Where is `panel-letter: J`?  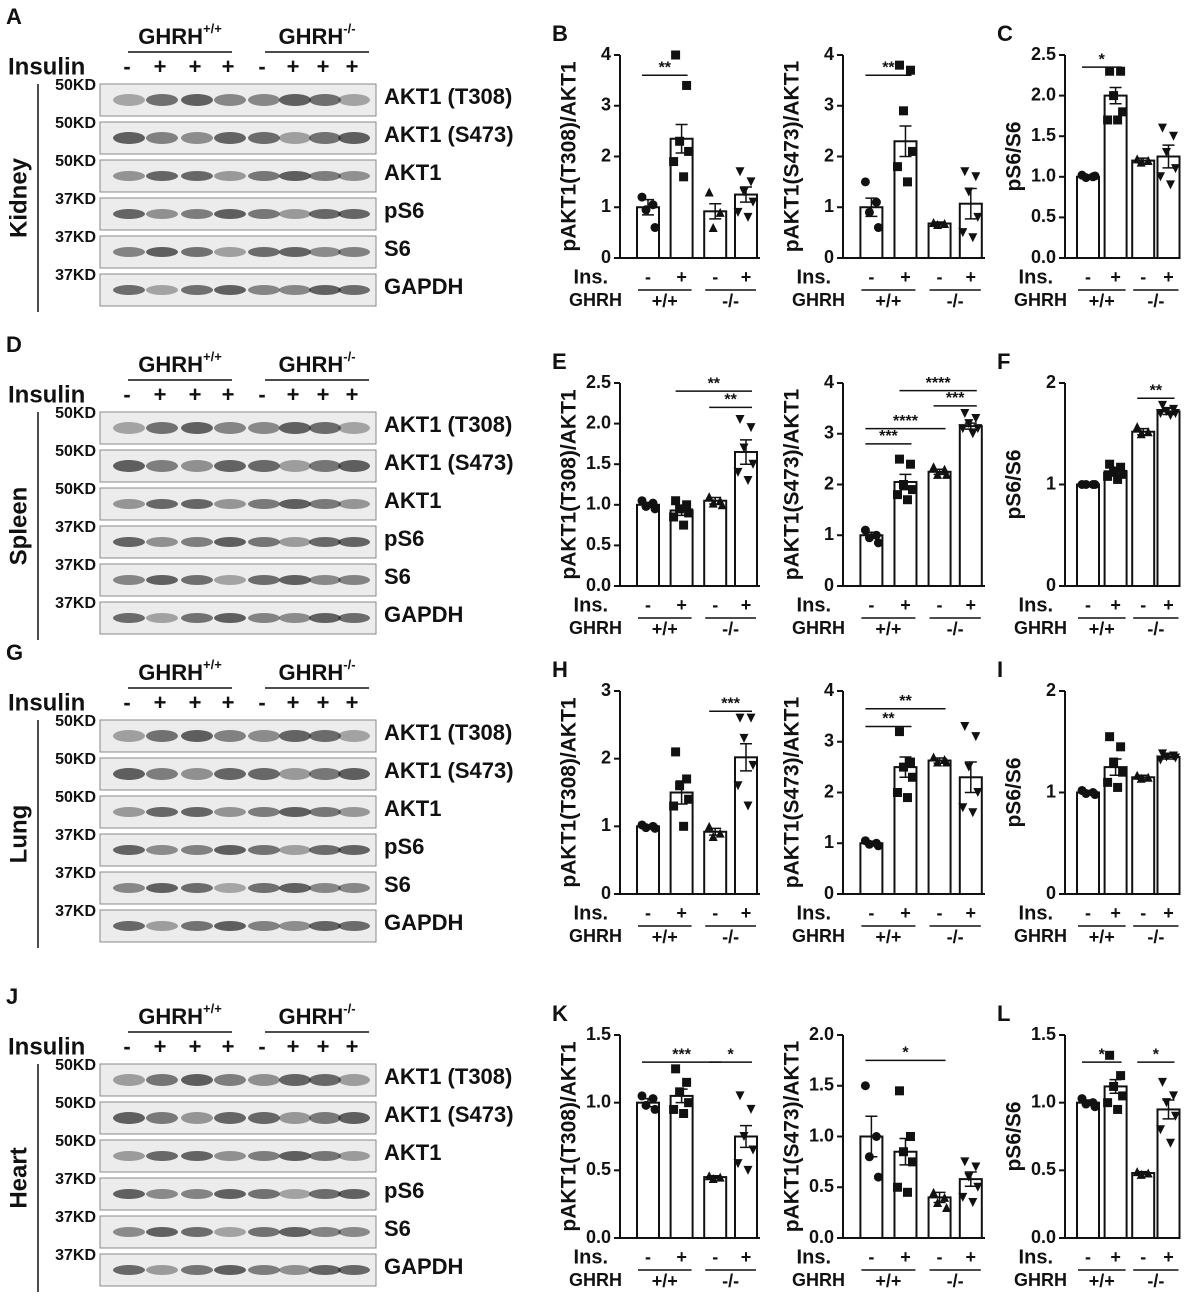 panel-letter: J is located at coordinates (12, 996).